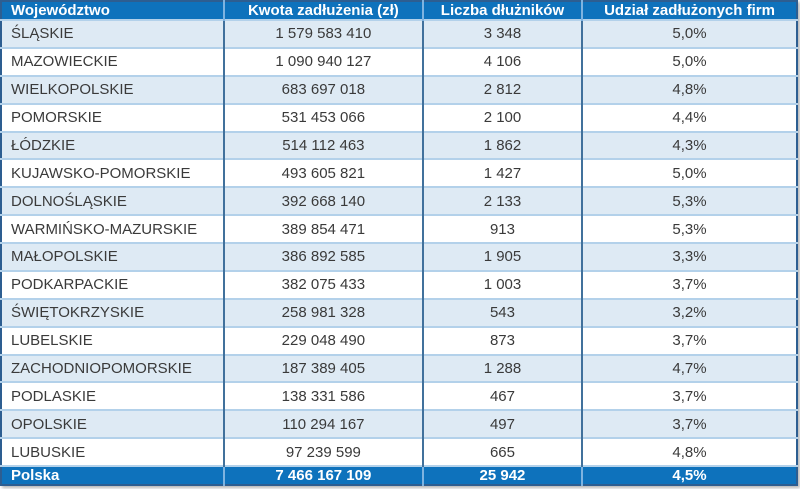  I want to click on cell-debt: 514 112 463, so click(322, 145).